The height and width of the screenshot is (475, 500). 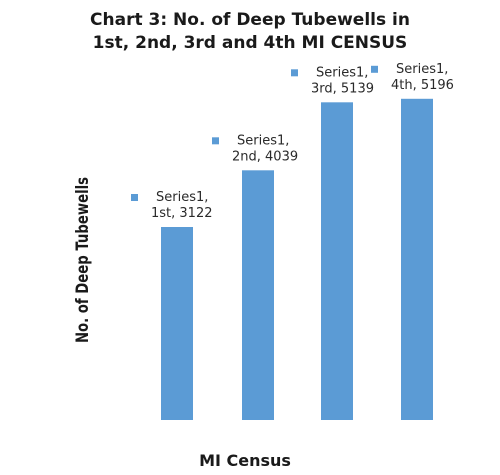 I want to click on data-label-key-1st, so click(x=134, y=198).